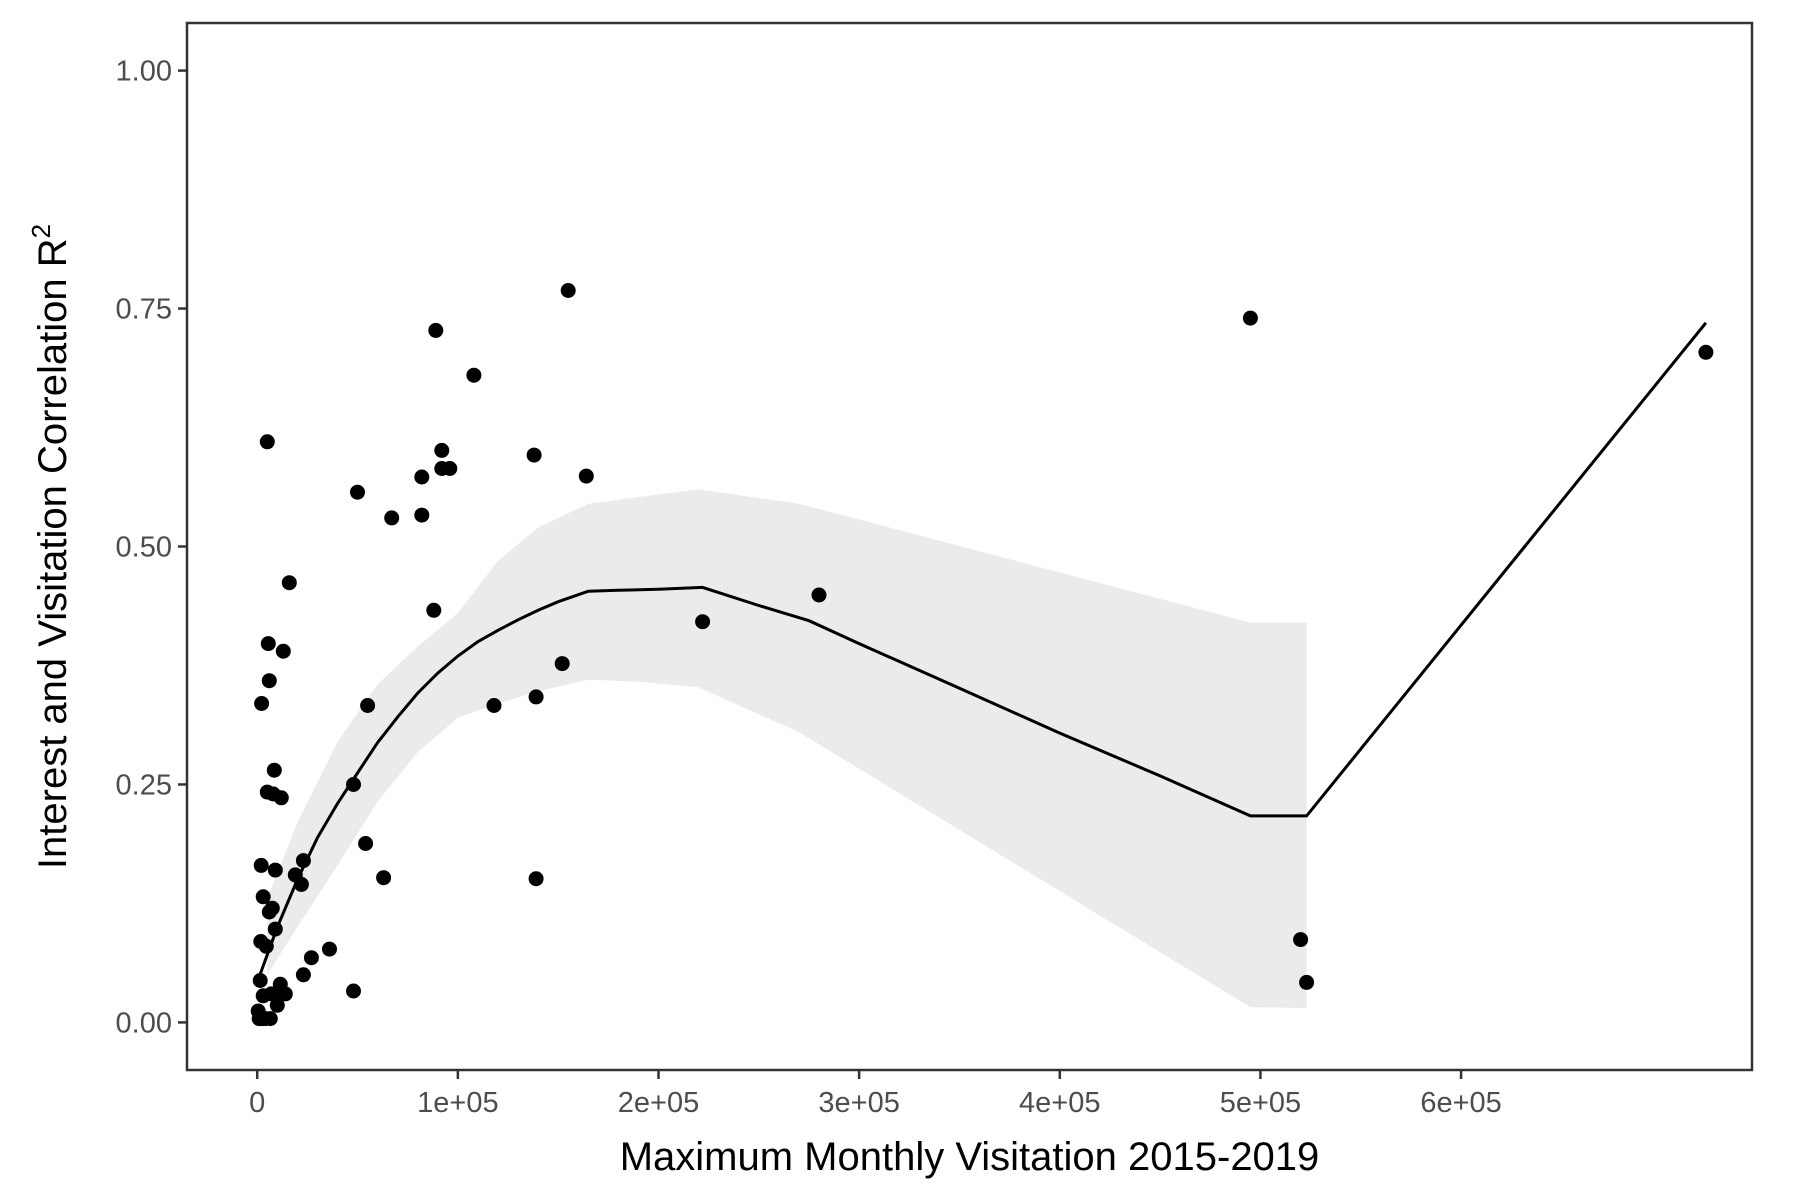  I want to click on y-axis: 0.00 0.25 0.50 0.75 1.00, so click(151, 547).